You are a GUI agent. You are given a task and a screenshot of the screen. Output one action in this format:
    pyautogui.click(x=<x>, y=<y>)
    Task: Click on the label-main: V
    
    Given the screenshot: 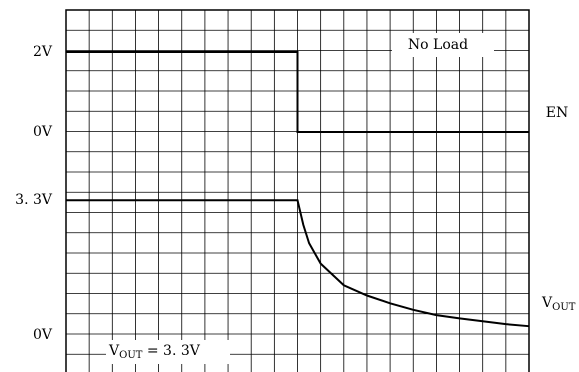 What is the action you would take?
    pyautogui.click(x=547, y=303)
    